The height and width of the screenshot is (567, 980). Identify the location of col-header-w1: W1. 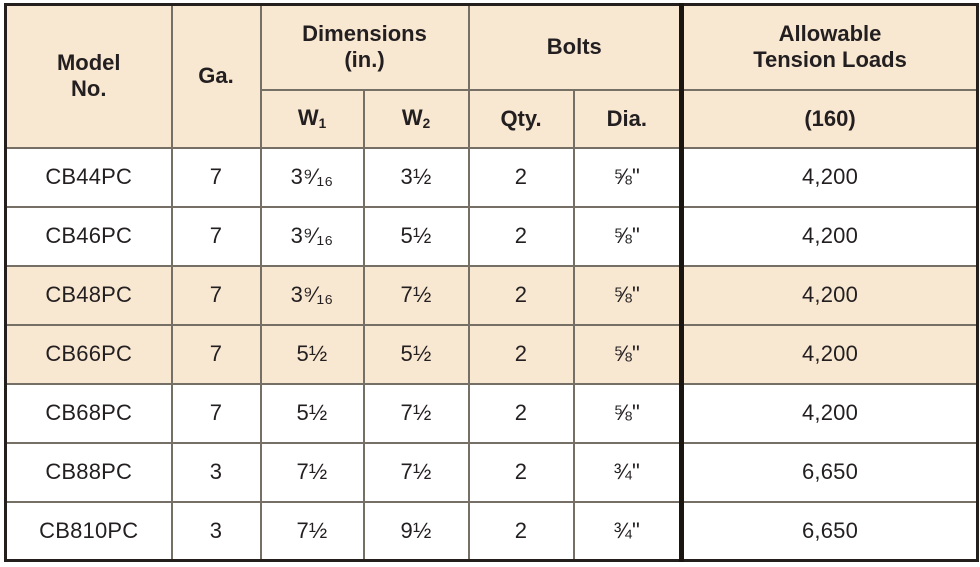
(312, 118).